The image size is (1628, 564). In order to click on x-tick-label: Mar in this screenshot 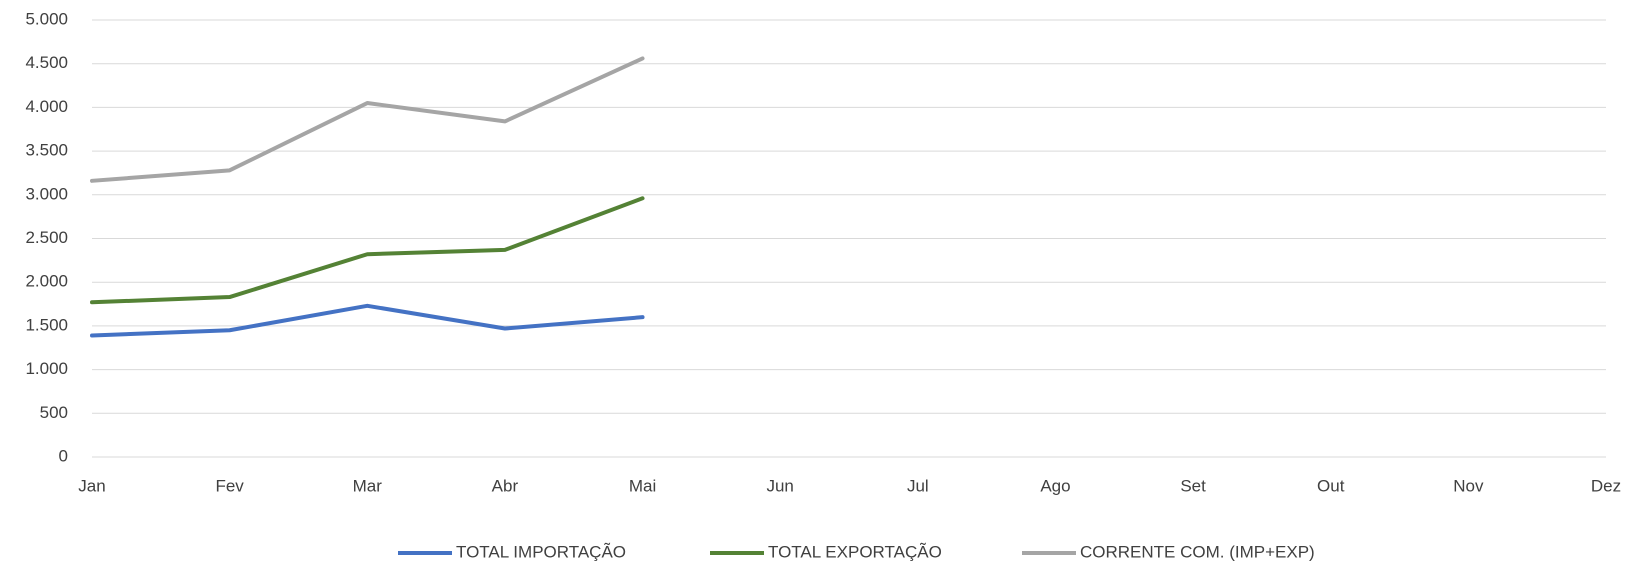, I will do `click(368, 485)`.